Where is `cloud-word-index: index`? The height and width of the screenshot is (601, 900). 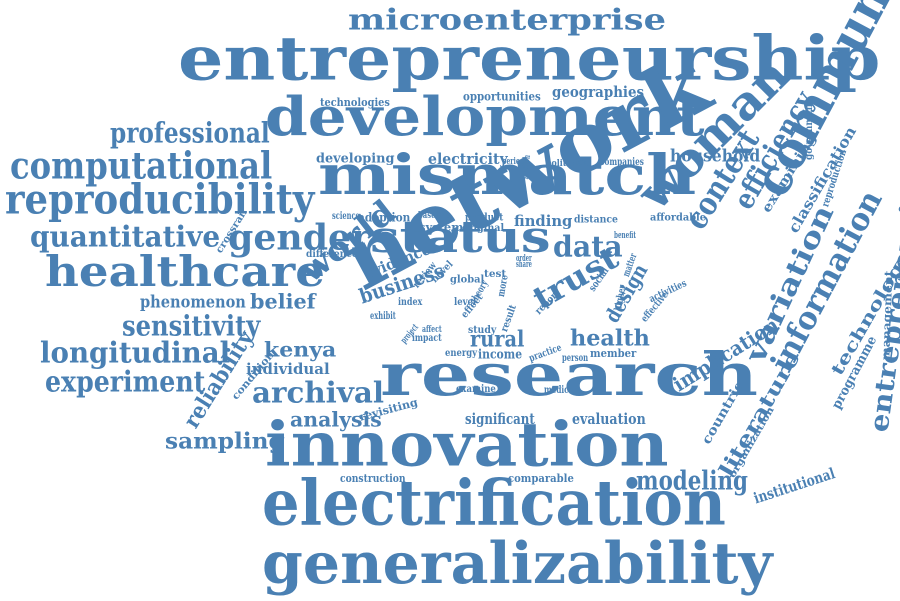 cloud-word-index: index is located at coordinates (410, 302).